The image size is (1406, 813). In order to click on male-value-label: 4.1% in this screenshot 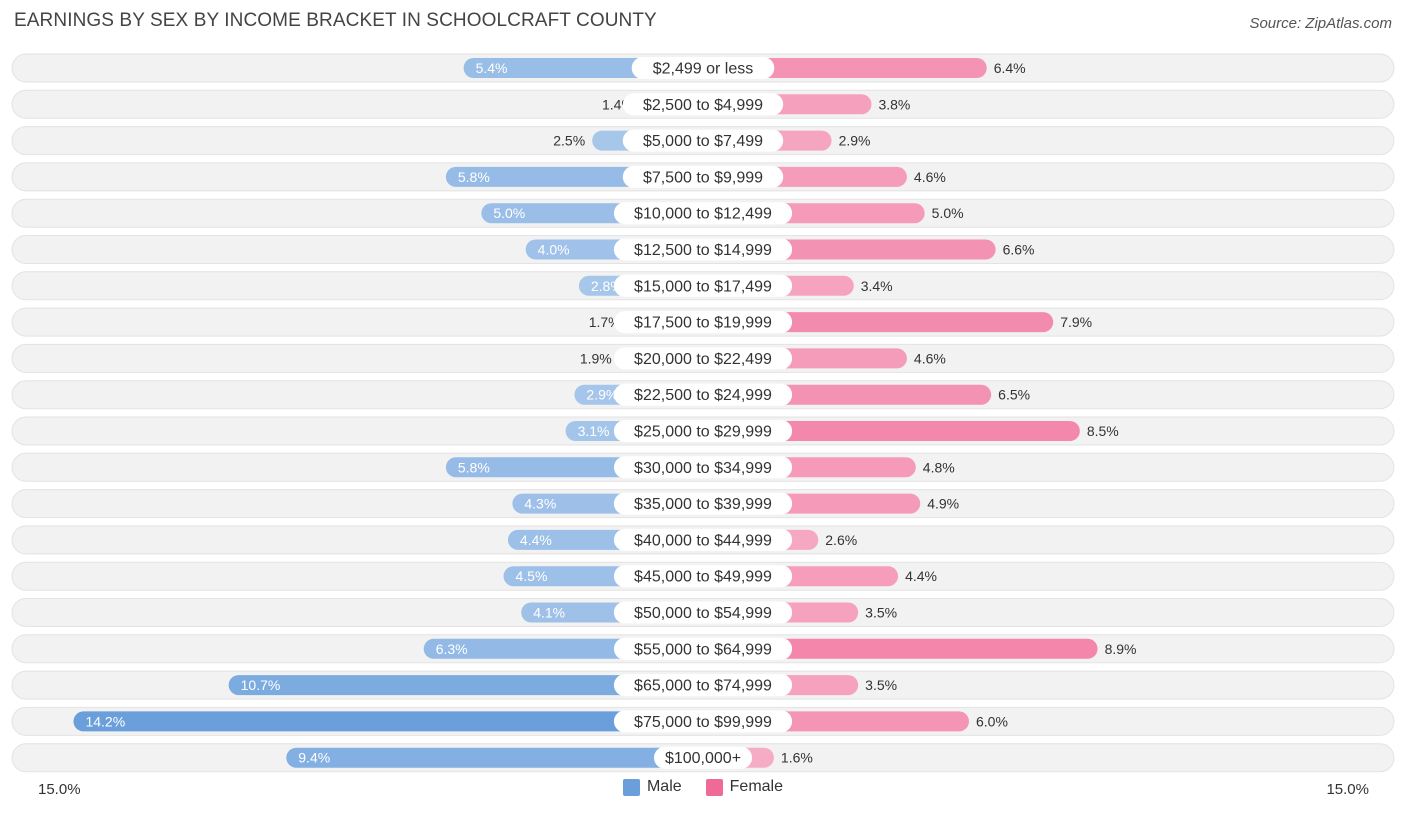, I will do `click(549, 613)`.